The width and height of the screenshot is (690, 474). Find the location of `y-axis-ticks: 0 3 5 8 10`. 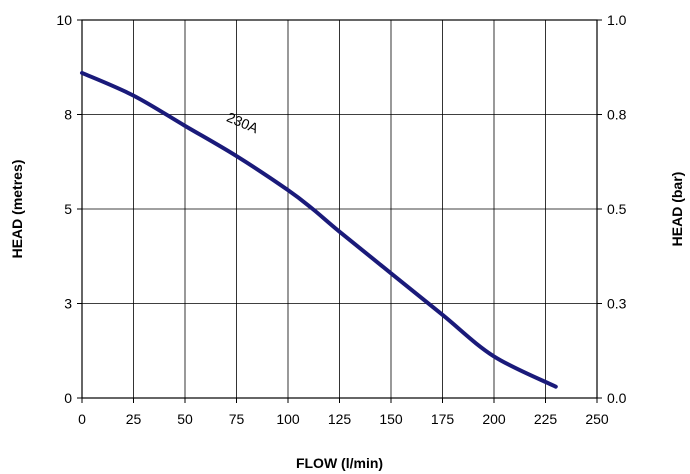

y-axis-ticks: 0 3 5 8 10 is located at coordinates (69, 209).